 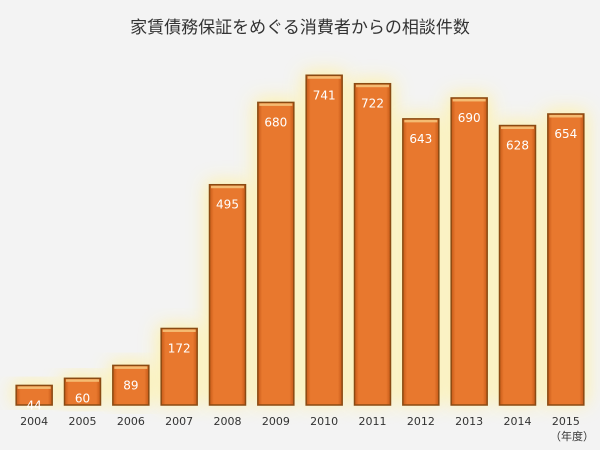 What do you see at coordinates (518, 421) in the screenshot?
I see `x-tick-label-2014: 2014` at bounding box center [518, 421].